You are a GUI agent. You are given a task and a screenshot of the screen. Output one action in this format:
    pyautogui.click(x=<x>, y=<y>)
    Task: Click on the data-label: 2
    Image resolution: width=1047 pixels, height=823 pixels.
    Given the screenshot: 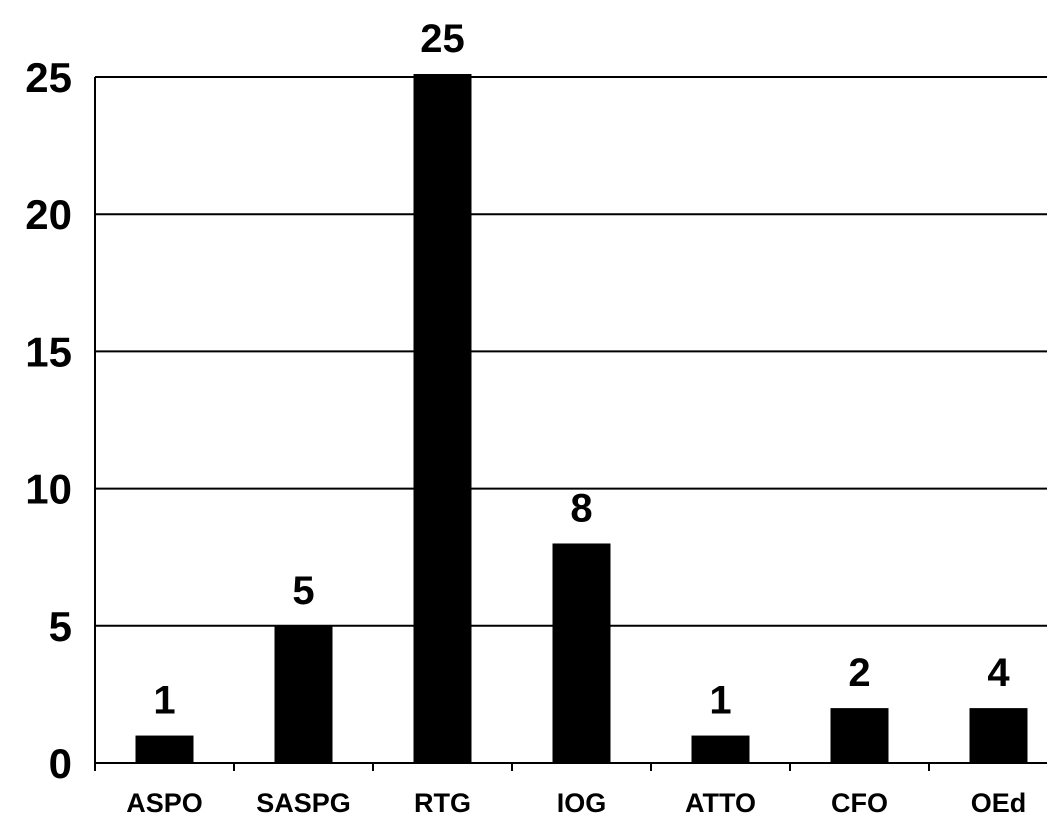 What is the action you would take?
    pyautogui.click(x=859, y=673)
    